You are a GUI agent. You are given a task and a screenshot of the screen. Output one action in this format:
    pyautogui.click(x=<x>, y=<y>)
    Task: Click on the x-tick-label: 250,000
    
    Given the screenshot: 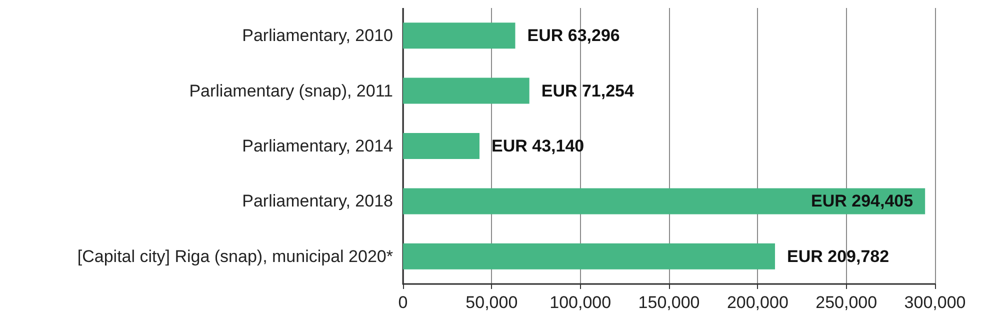 What is the action you would take?
    pyautogui.click(x=847, y=302)
    